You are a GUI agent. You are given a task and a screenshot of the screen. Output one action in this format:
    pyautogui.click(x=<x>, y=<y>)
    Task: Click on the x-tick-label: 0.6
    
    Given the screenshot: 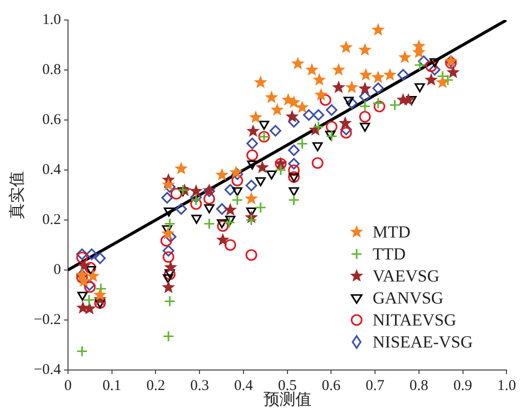 What is the action you would take?
    pyautogui.click(x=332, y=386)
    